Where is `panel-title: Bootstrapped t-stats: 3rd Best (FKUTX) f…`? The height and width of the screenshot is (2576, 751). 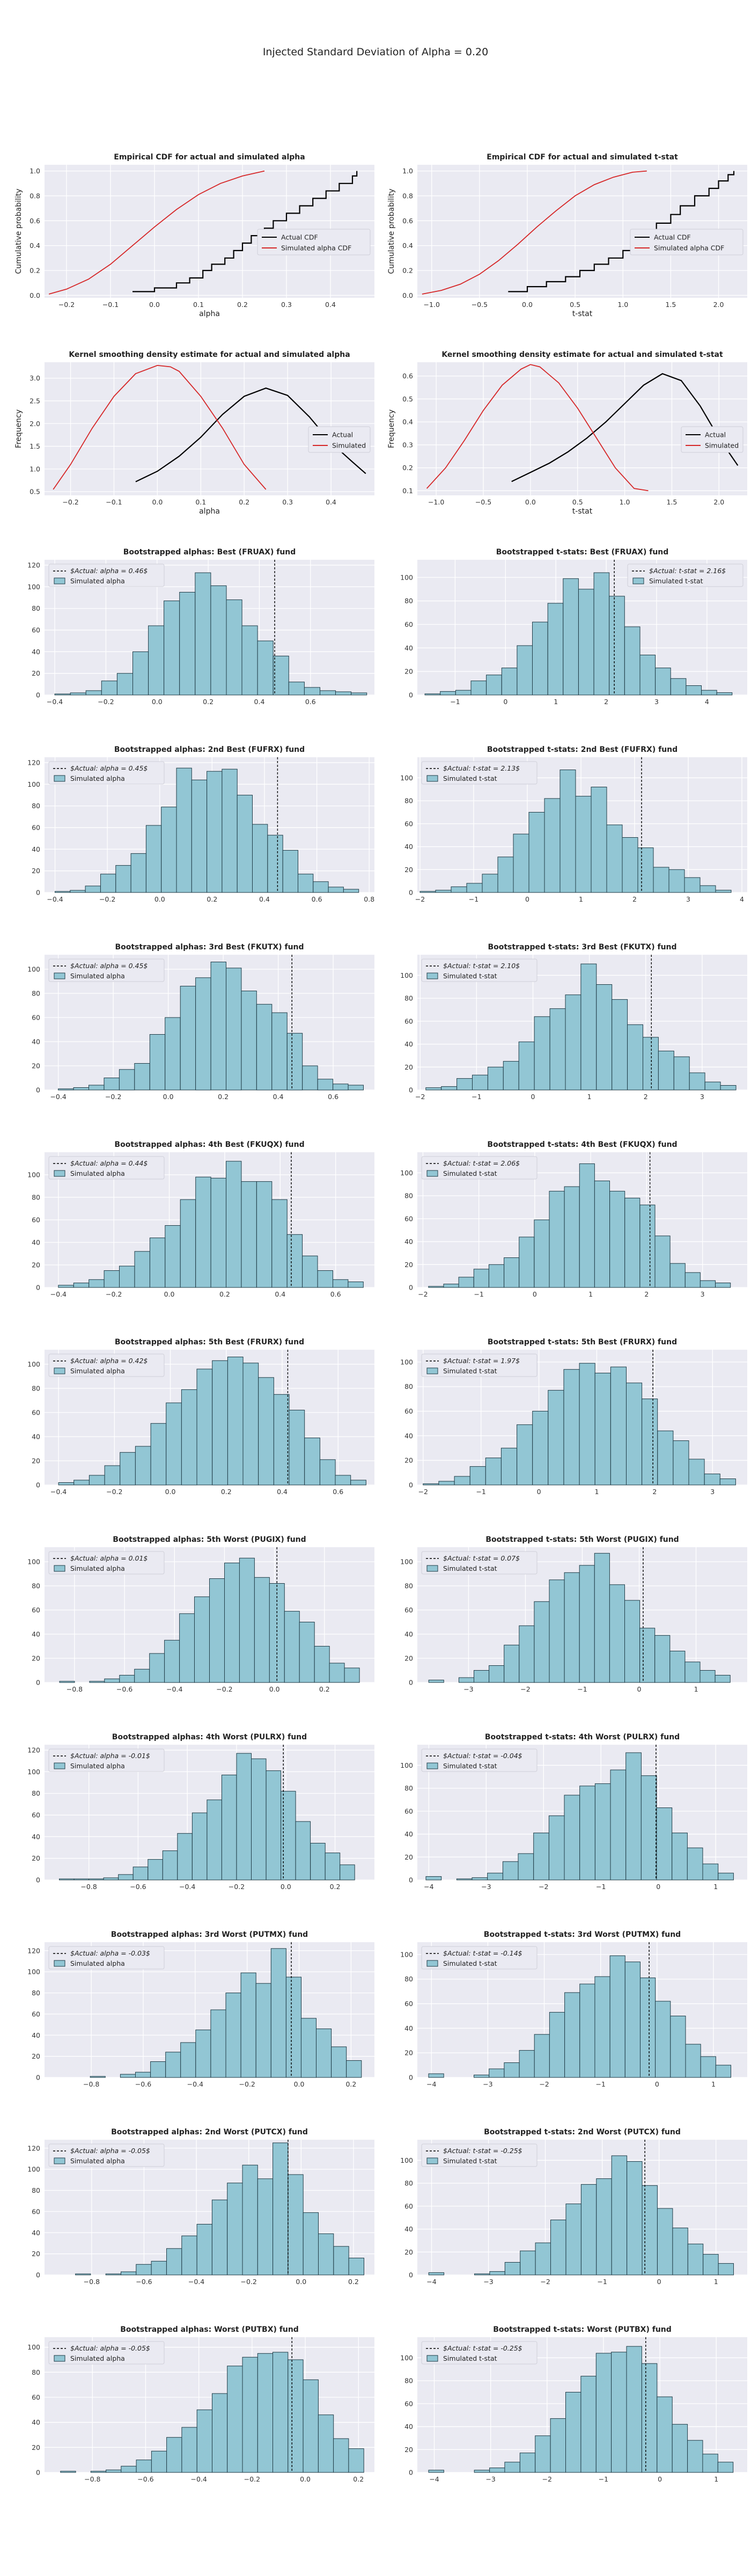 panel-title: Bootstrapped t-stats: 3rd Best (FKUTX) f… is located at coordinates (582, 947).